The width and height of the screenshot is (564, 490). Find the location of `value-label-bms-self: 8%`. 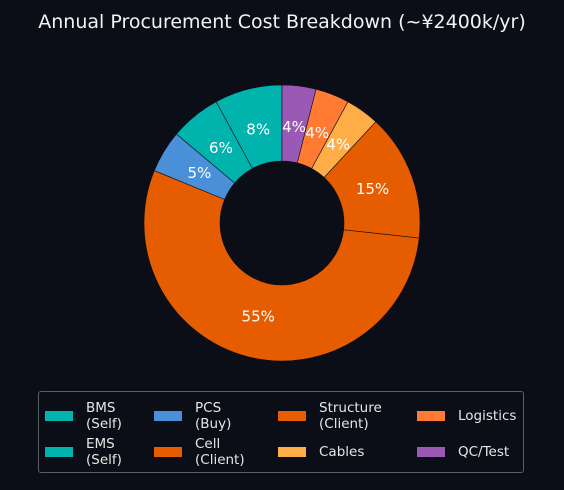

value-label-bms-self: 8% is located at coordinates (258, 129).